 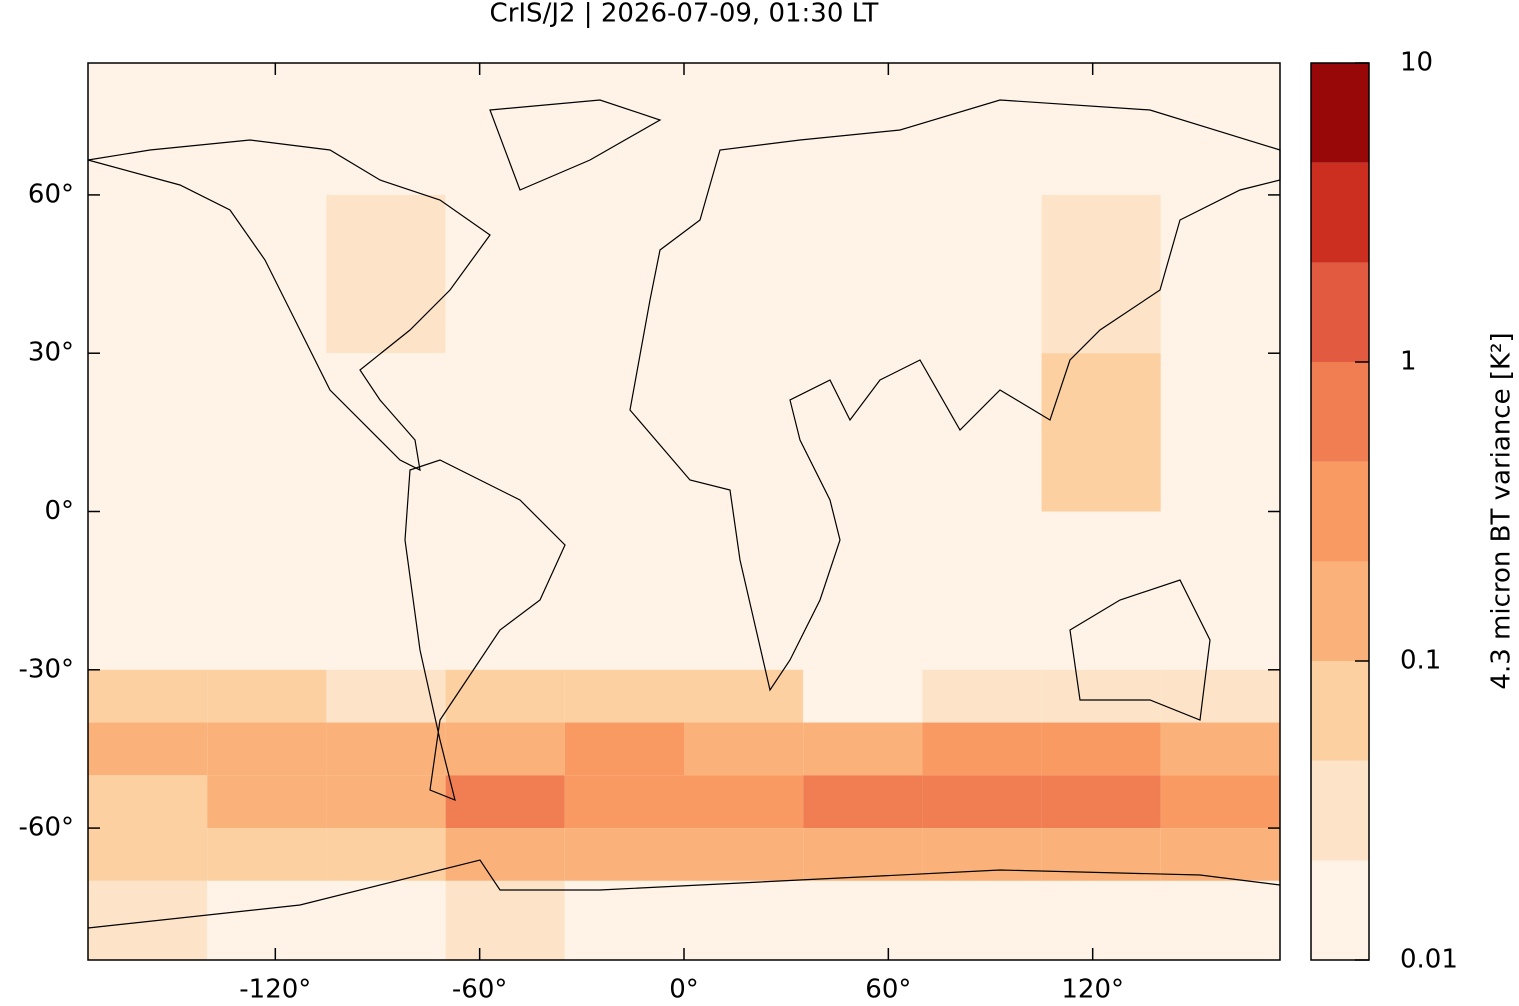 I want to click on colorbar-tick-label: 10, so click(x=1416, y=63).